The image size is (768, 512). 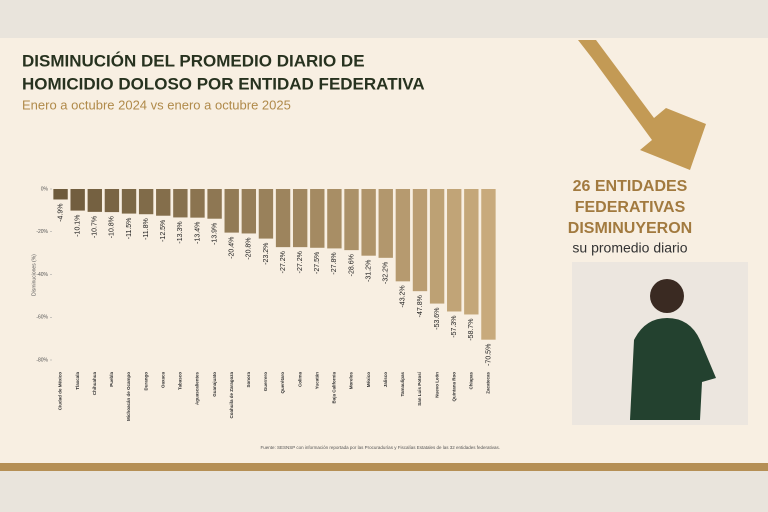 What do you see at coordinates (129, 229) in the screenshot?
I see `value-label: -11.5%` at bounding box center [129, 229].